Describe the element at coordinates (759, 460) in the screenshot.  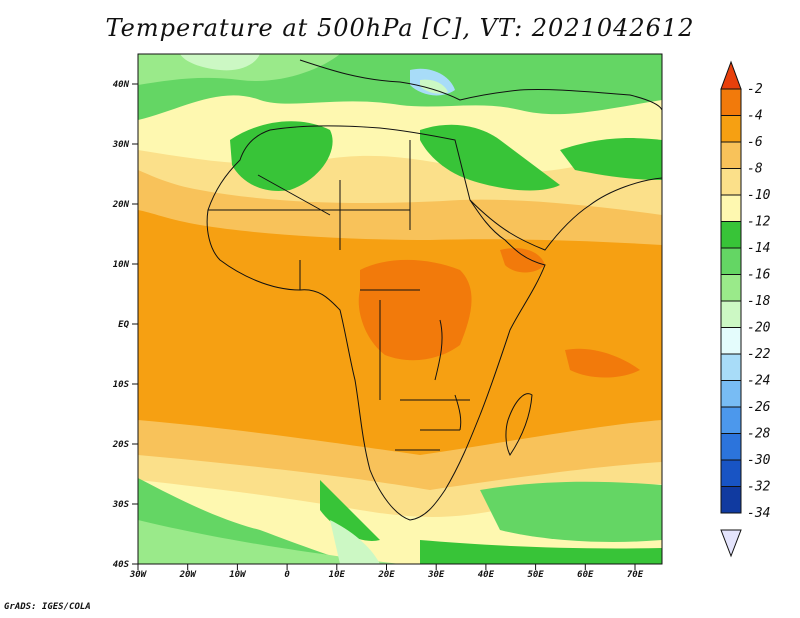
I see `colorbar-level-label: -30` at that location.